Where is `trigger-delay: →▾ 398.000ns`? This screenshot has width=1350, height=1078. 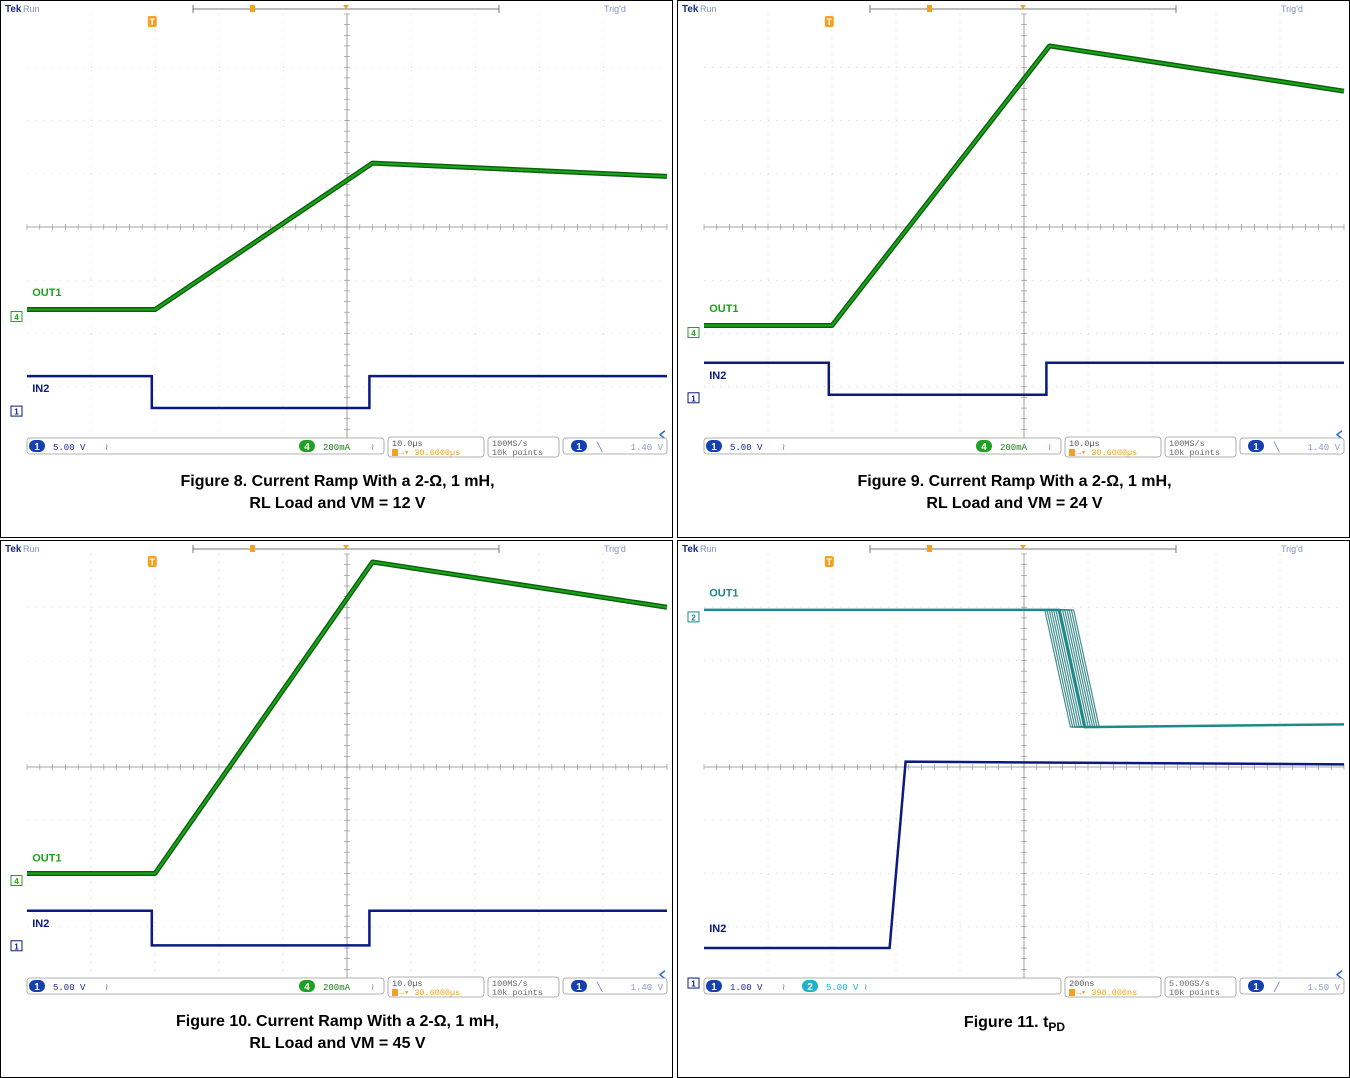 trigger-delay: →▾ 398.000ns is located at coordinates (1106, 993).